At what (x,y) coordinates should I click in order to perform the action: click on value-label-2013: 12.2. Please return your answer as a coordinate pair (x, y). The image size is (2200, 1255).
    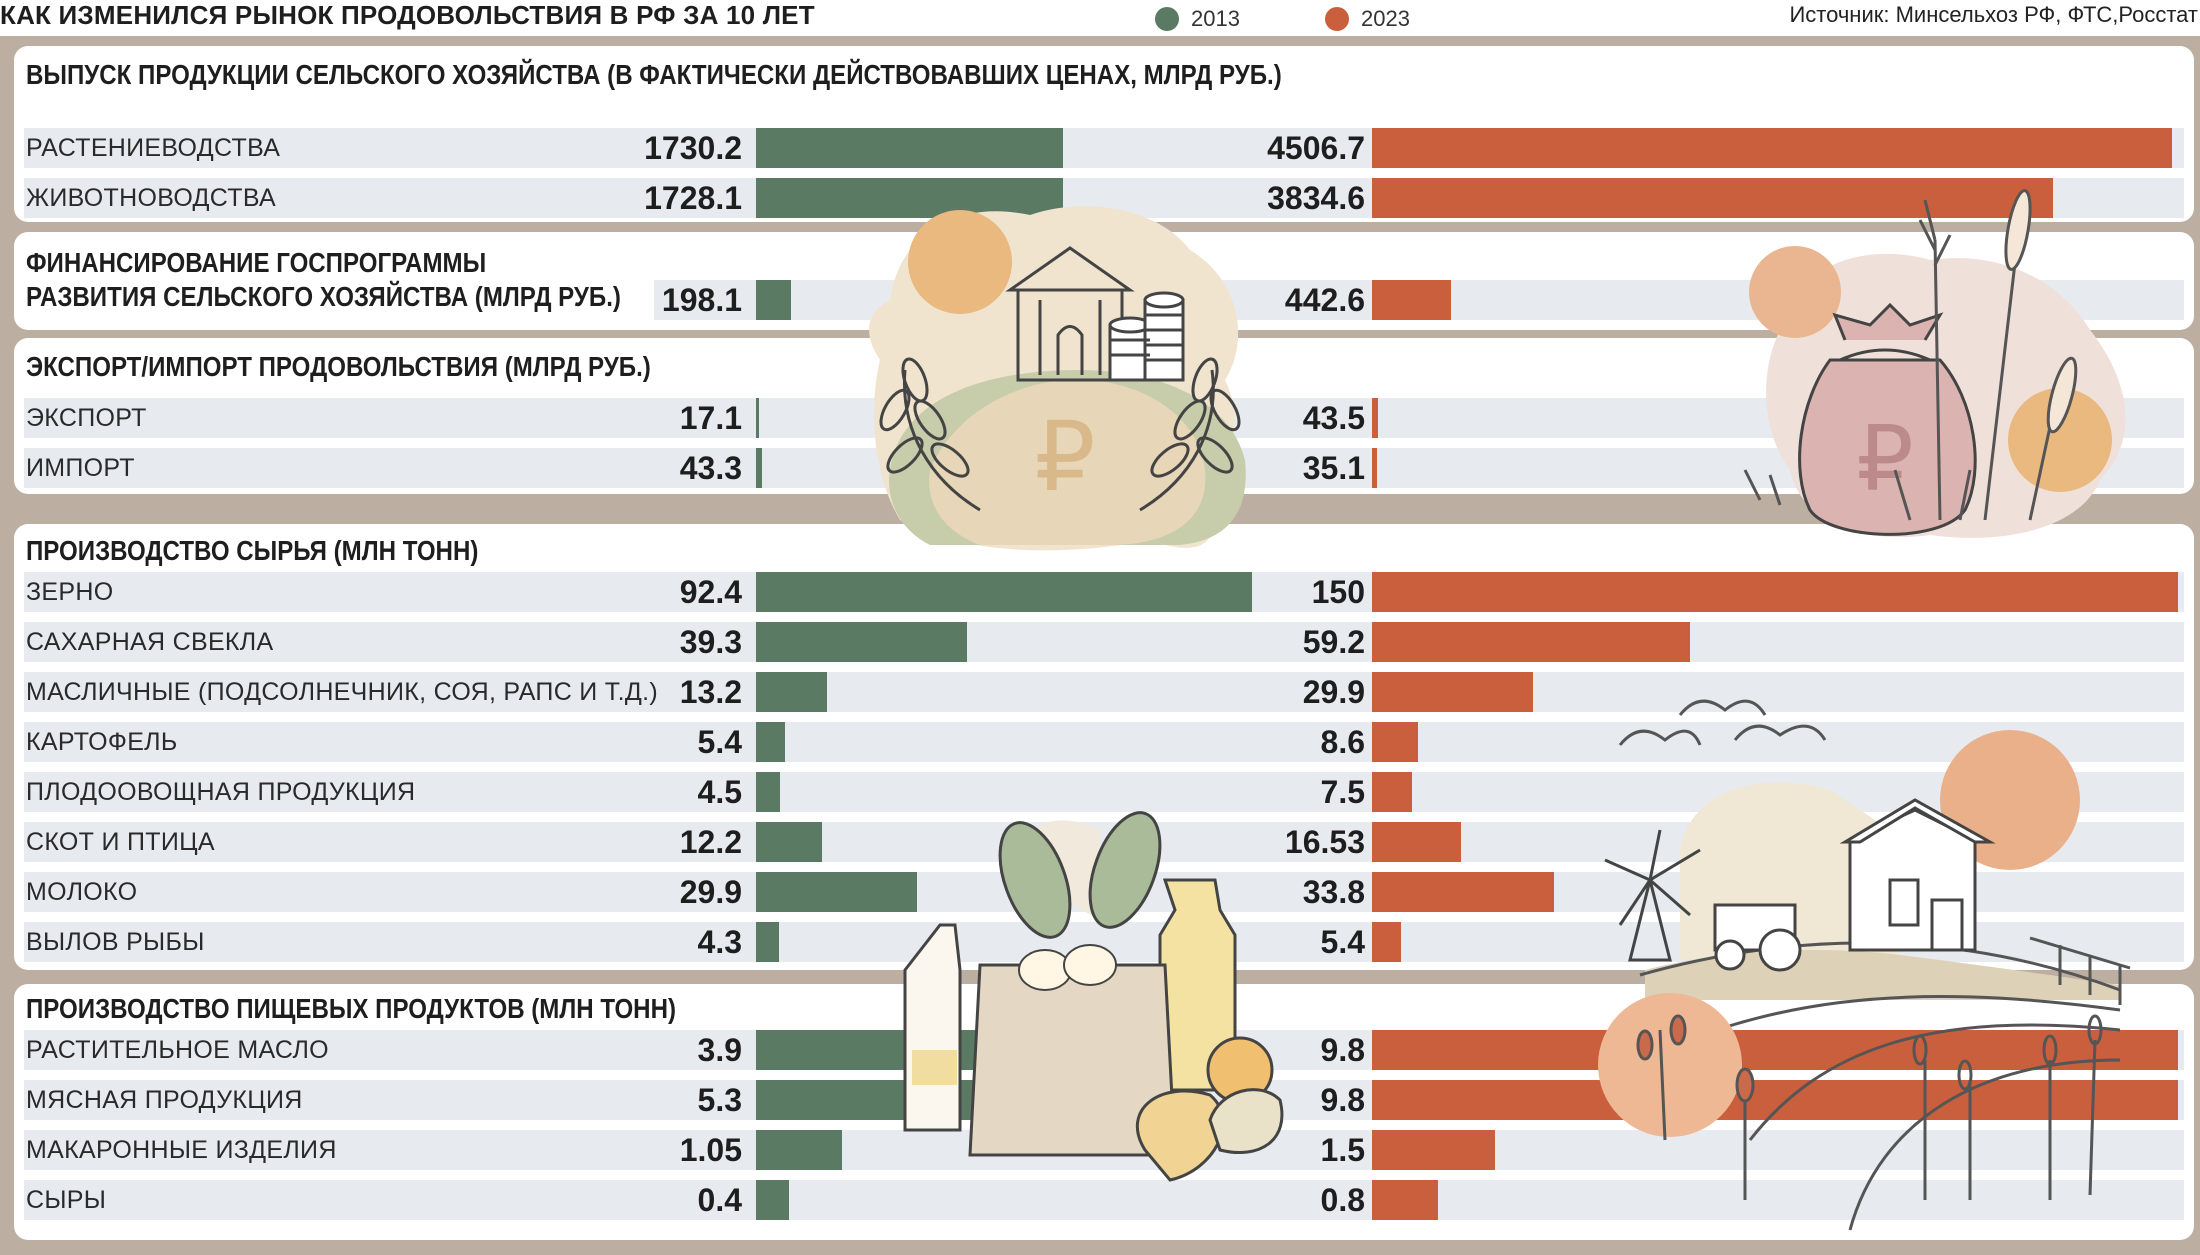
    Looking at the image, I should click on (710, 842).